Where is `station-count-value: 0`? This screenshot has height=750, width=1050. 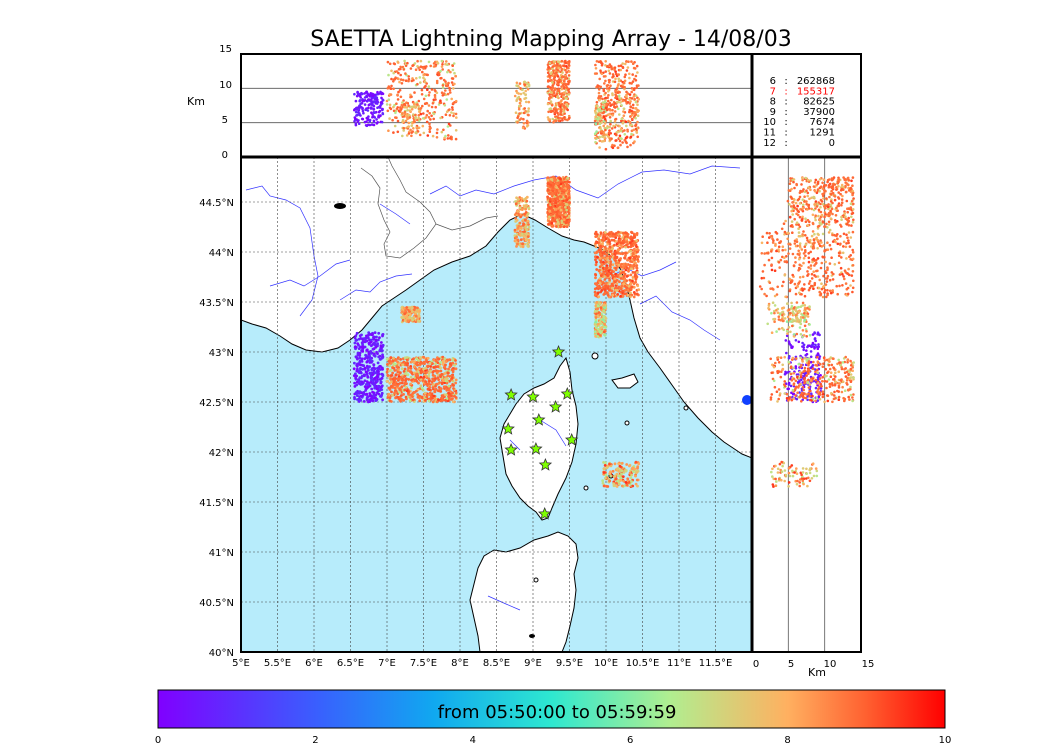
station-count-value: 0 is located at coordinates (832, 143).